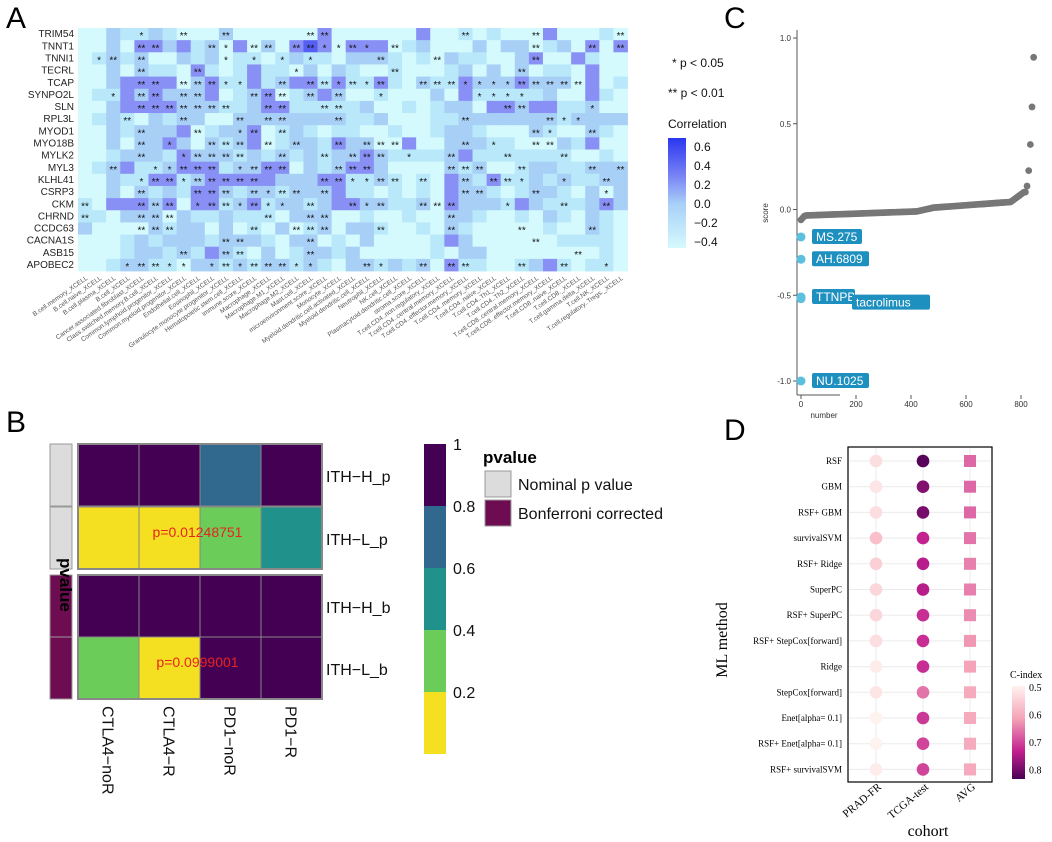  Describe the element at coordinates (199, 750) in the screenshot. I see `b-column-labels: CTLA4−noR CTLA4−R PD1−noR PD1−R` at that location.